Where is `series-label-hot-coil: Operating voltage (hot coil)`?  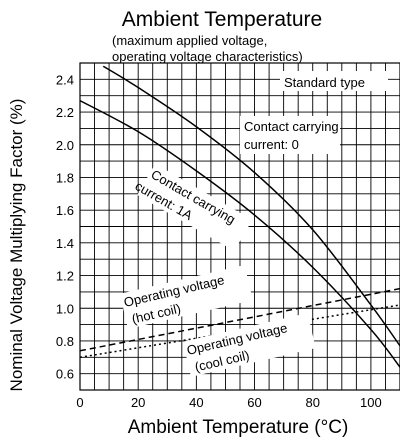 series-label-hot-coil: Operating voltage (hot coil) is located at coordinates (186, 297).